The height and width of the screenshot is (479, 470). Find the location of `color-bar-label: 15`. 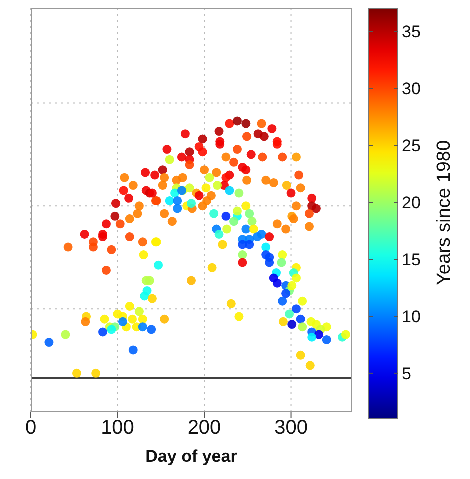

color-bar-label: 15 is located at coordinates (411, 260).